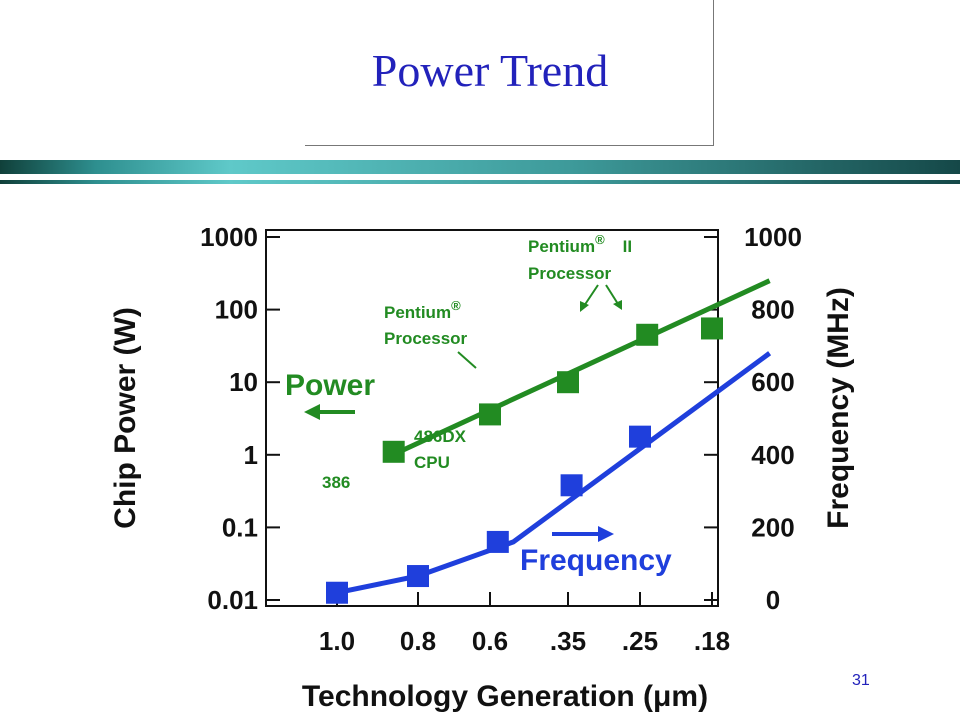 Image resolution: width=960 pixels, height=720 pixels. Describe the element at coordinates (713, 73) in the screenshot. I see `title-frame-right` at that location.